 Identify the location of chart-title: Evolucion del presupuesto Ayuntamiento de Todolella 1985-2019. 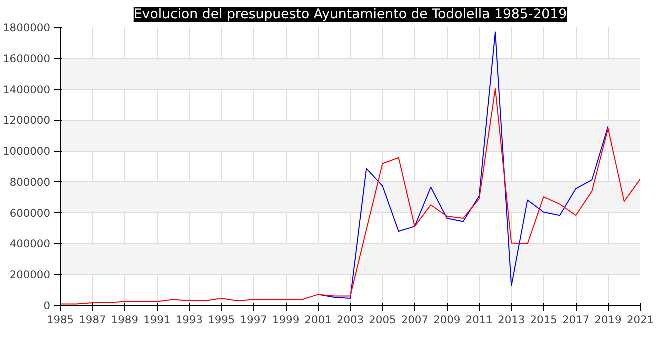
(351, 15).